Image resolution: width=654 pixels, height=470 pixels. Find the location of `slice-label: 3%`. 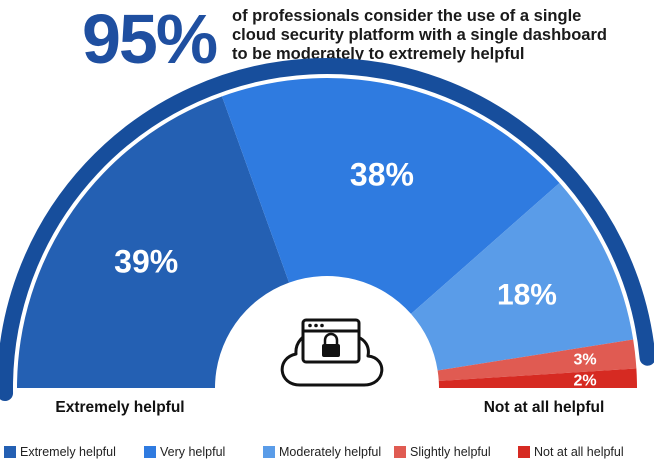

slice-label: 3% is located at coordinates (584, 360).